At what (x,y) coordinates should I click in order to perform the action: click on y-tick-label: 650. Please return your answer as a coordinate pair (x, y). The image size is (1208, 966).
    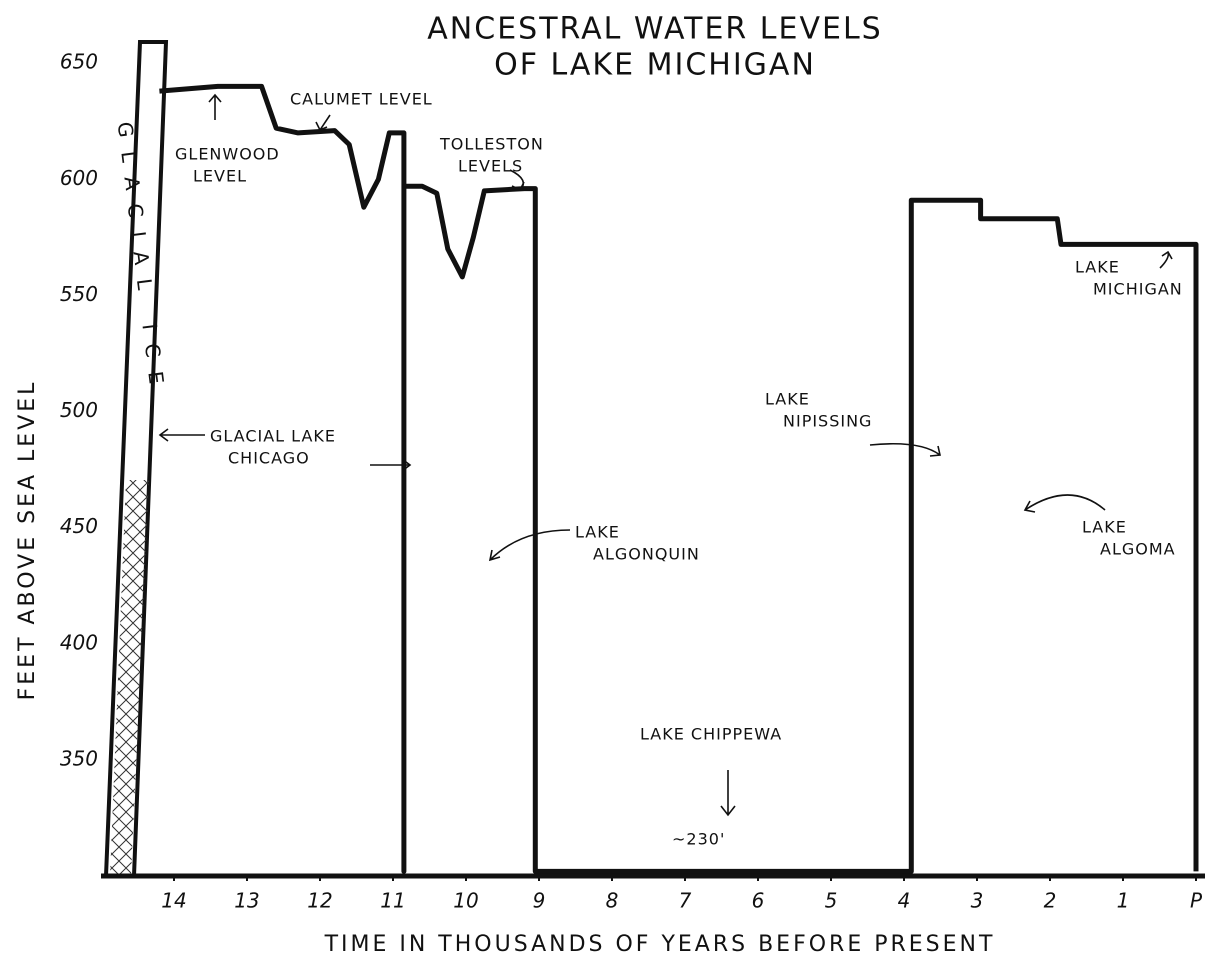
    Looking at the image, I should click on (79, 62).